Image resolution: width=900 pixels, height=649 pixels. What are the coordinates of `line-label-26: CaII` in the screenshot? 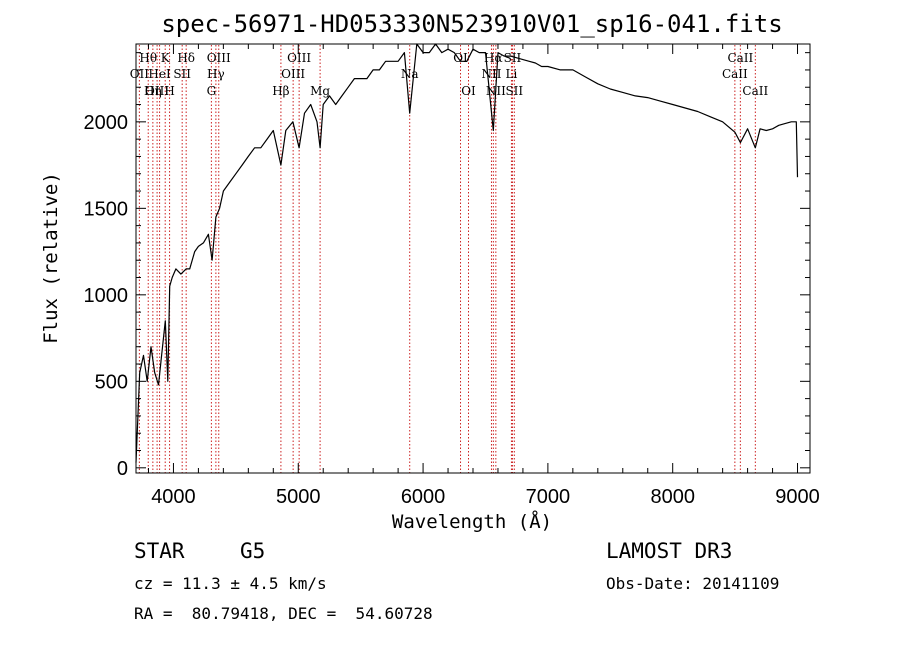 It's located at (735, 74).